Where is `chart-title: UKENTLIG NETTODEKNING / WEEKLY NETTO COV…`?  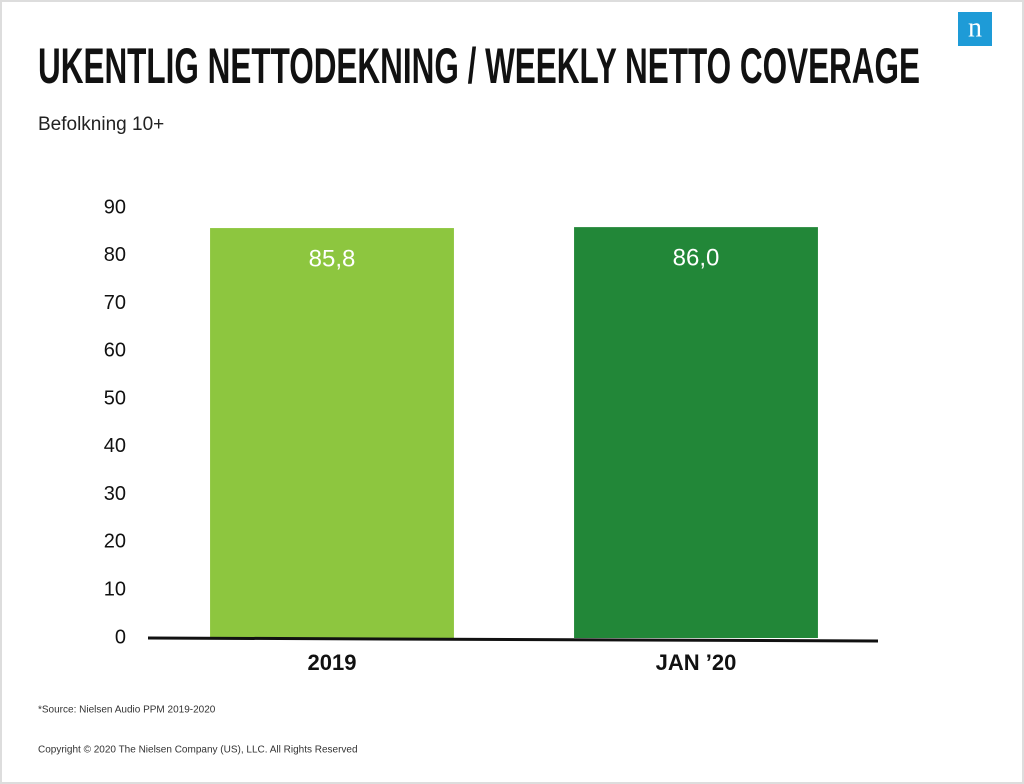
chart-title: UKENTLIG NETTODEKNING / WEEKLY NETTO COV… is located at coordinates (479, 66).